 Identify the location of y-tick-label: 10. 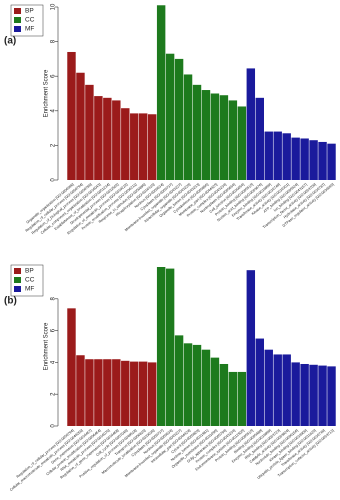
(54, 6).